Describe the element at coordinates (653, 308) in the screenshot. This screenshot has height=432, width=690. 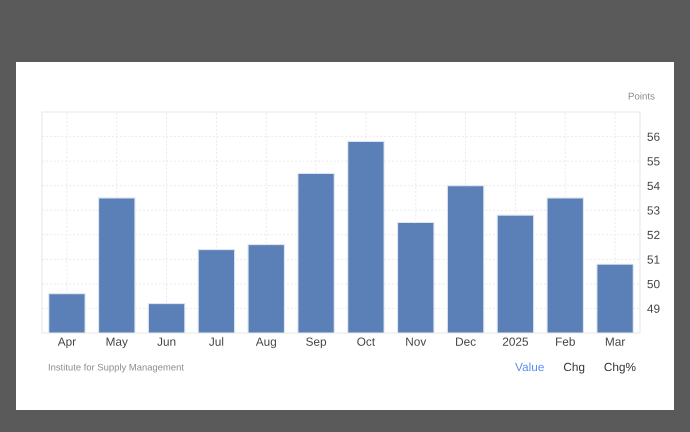
I see `y-tick-label: 49` at that location.